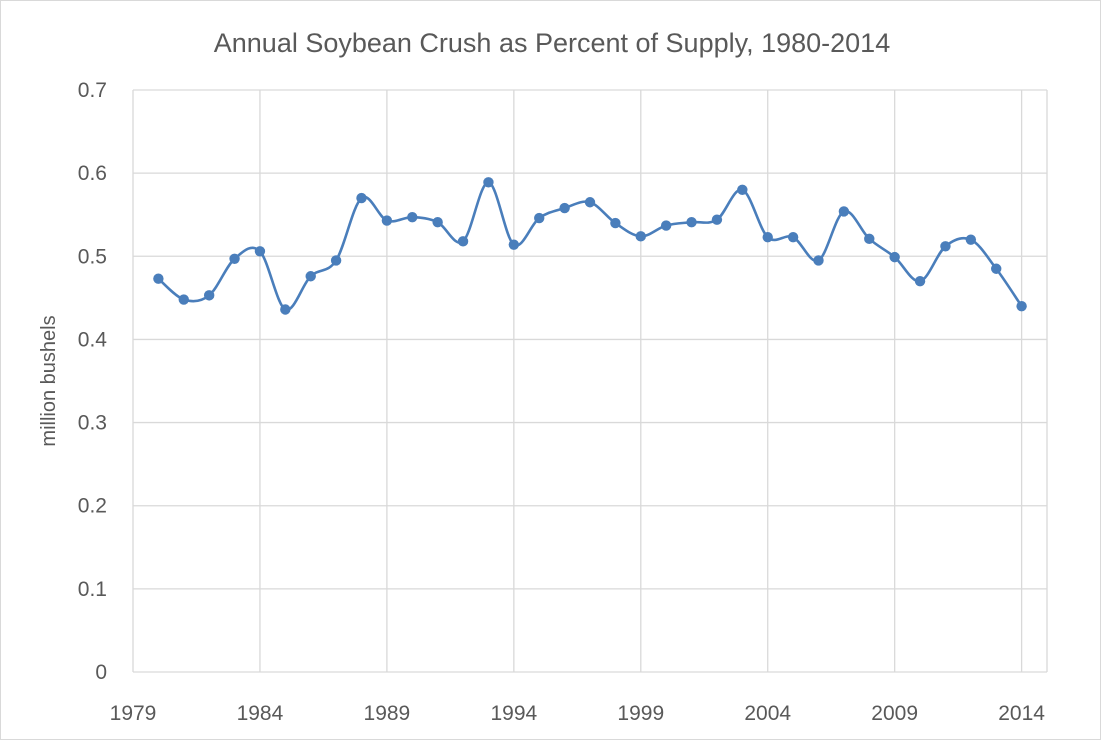 The height and width of the screenshot is (740, 1101). What do you see at coordinates (49, 380) in the screenshot?
I see `y-axis-label: million bushels` at bounding box center [49, 380].